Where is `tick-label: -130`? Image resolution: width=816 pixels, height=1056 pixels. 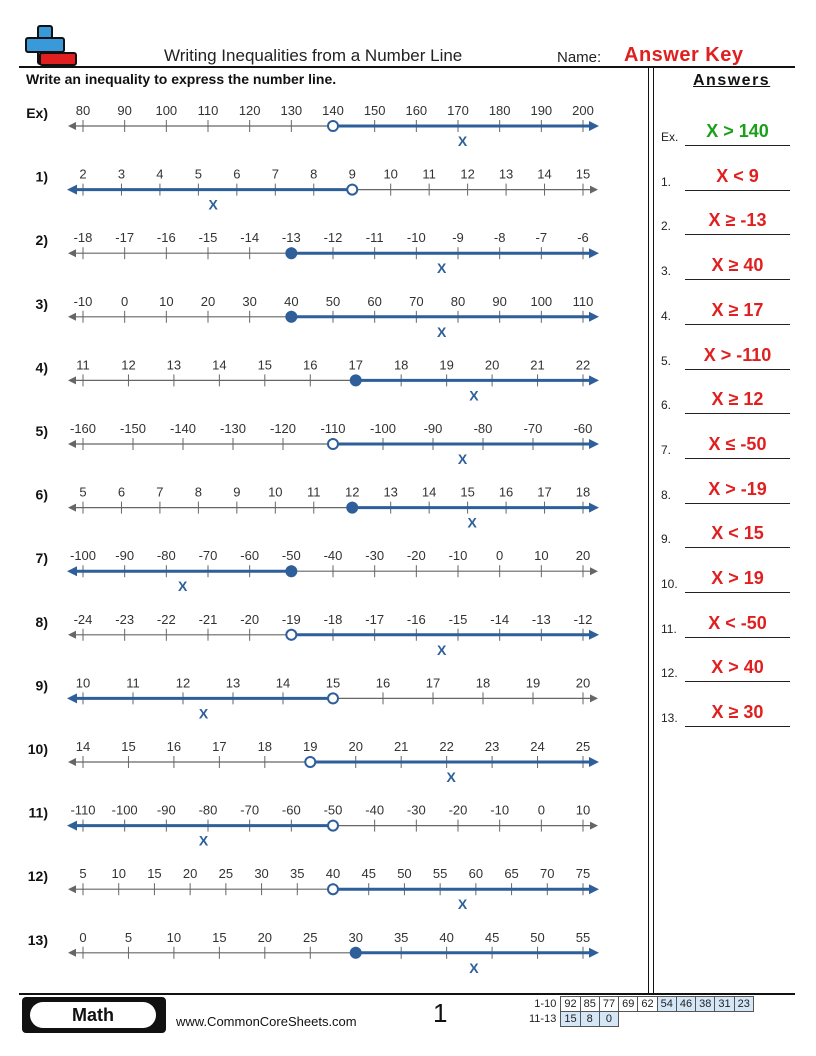
tick-label: -130 is located at coordinates (233, 428).